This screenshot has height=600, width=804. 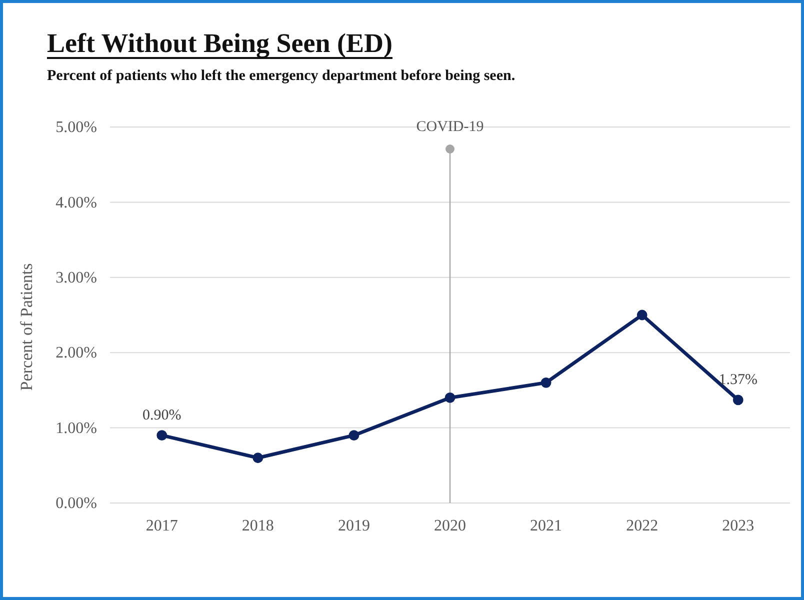 I want to click on x-tick-label: 2023, so click(x=738, y=525).